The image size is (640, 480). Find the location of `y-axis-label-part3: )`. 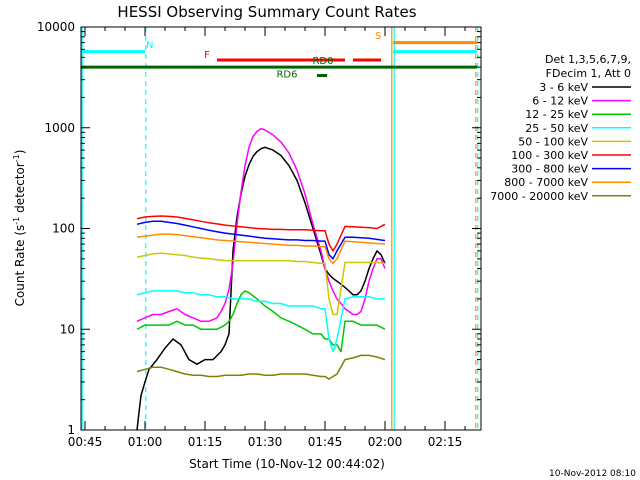

y-axis-label-part3: ) is located at coordinates (20, 152).